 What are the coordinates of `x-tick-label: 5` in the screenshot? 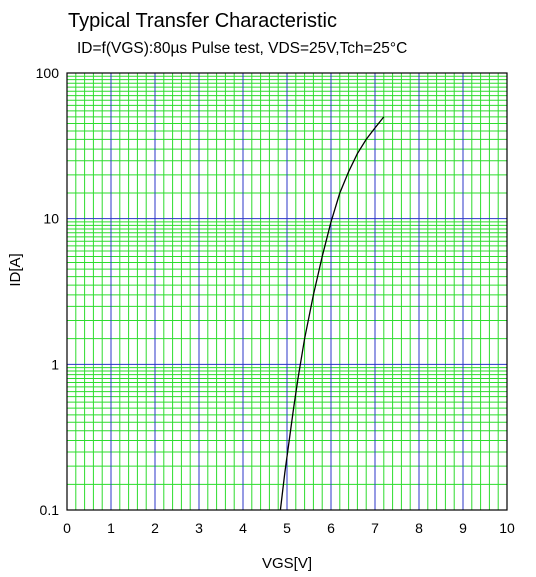 It's located at (287, 528).